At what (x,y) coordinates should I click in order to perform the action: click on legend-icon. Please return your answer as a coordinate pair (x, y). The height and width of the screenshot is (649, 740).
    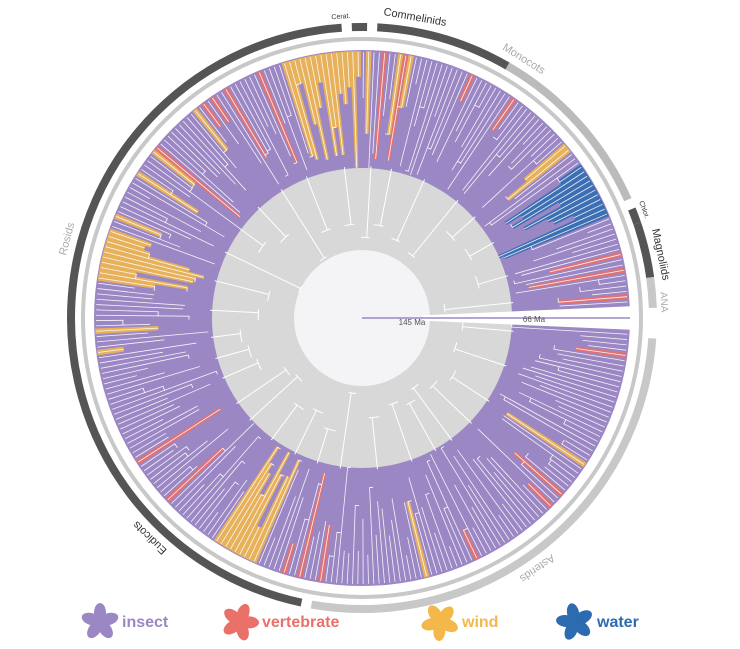
    Looking at the image, I should click on (574, 621).